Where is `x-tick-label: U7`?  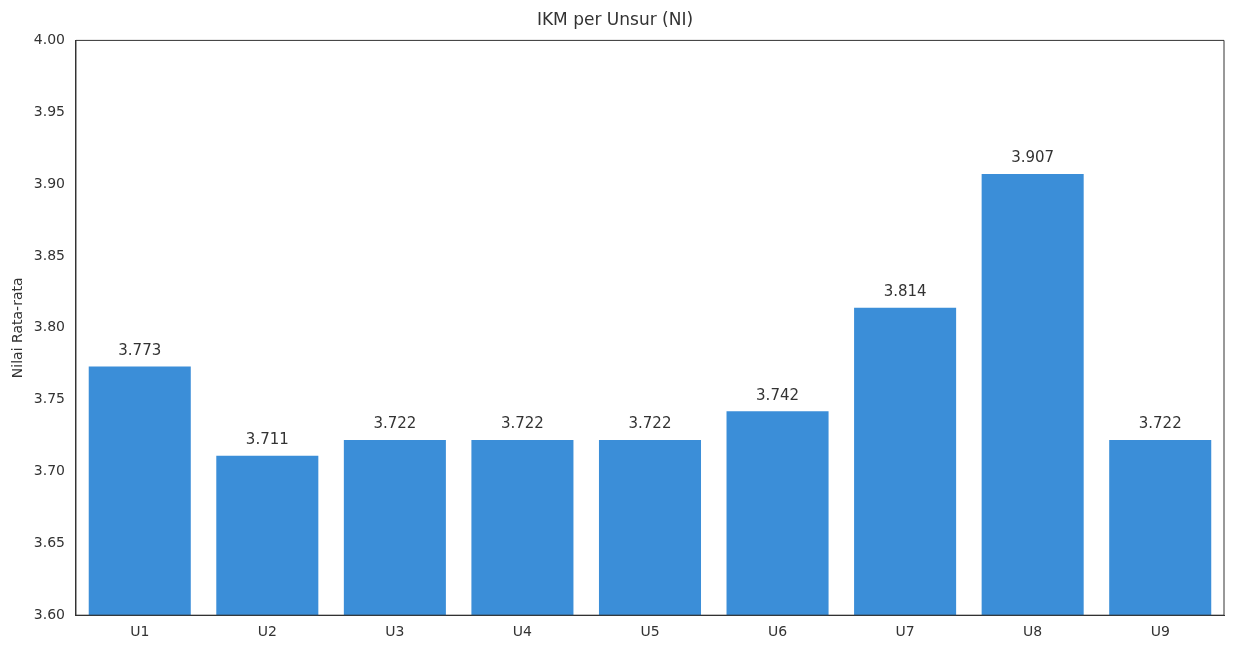 x-tick-label: U7 is located at coordinates (905, 631).